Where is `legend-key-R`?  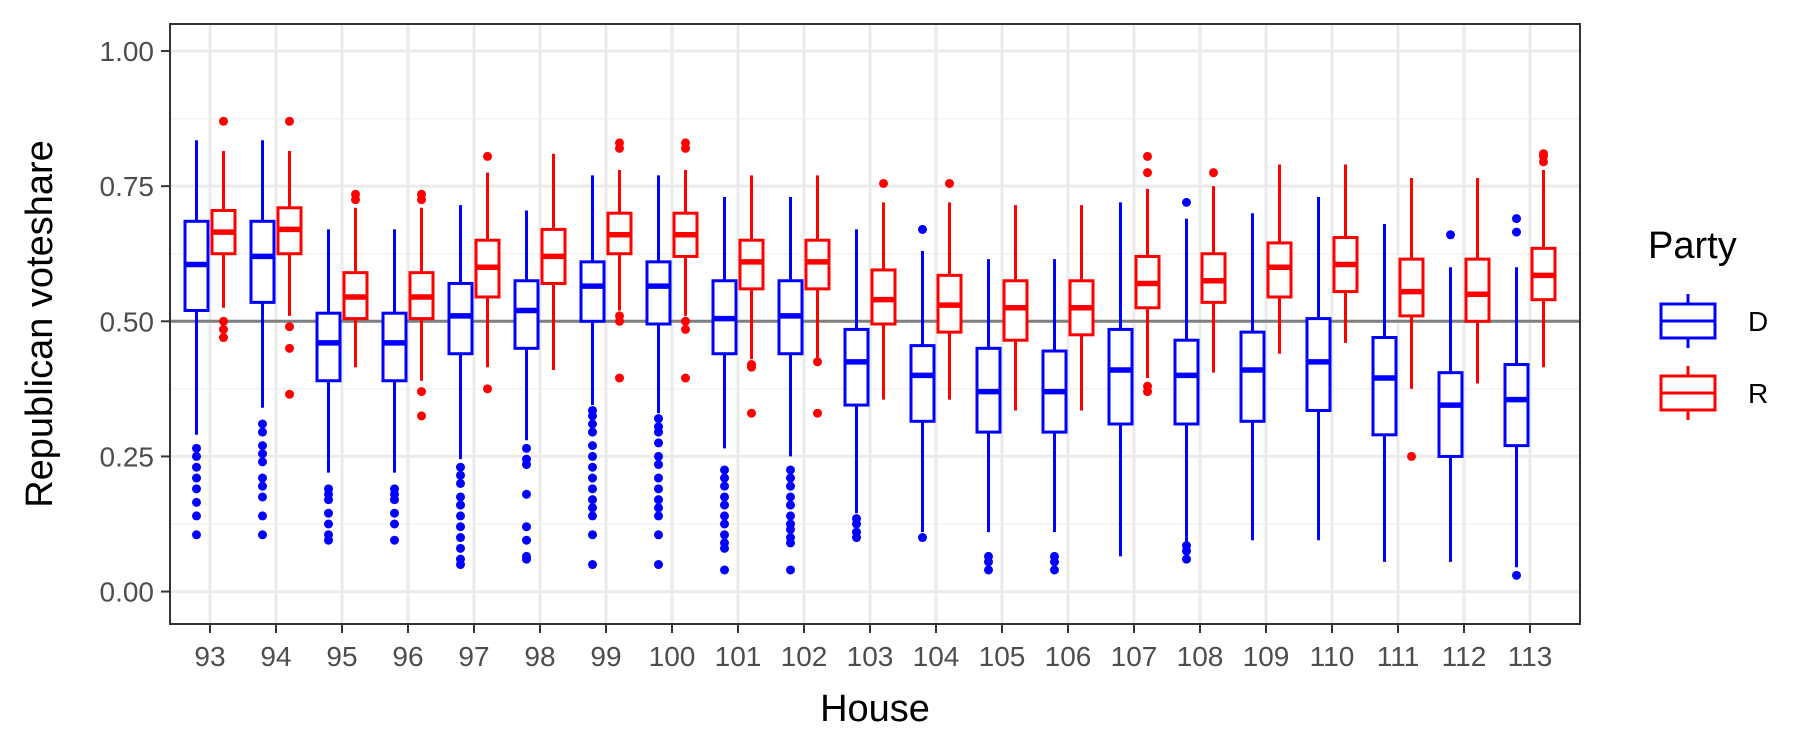
legend-key-R is located at coordinates (1688, 393).